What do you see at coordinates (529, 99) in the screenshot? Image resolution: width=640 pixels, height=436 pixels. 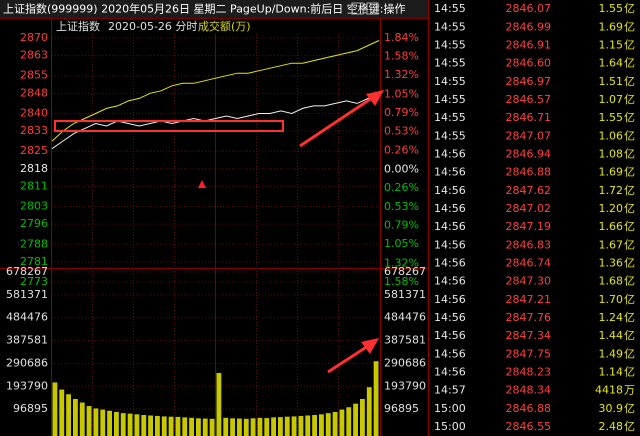 I see `trade-price: 2846.57` at bounding box center [529, 99].